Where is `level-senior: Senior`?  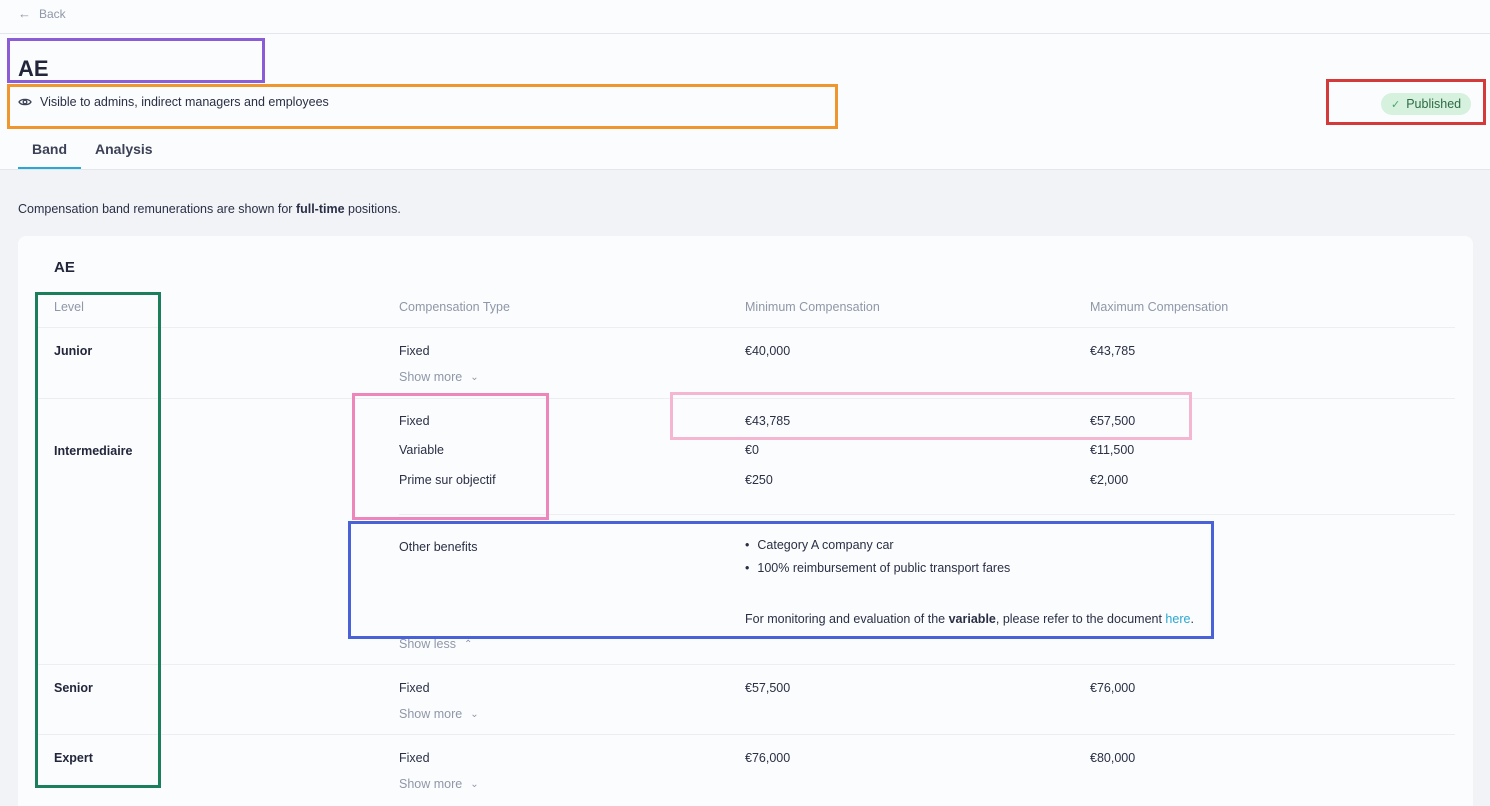
level-senior: Senior is located at coordinates (73, 688).